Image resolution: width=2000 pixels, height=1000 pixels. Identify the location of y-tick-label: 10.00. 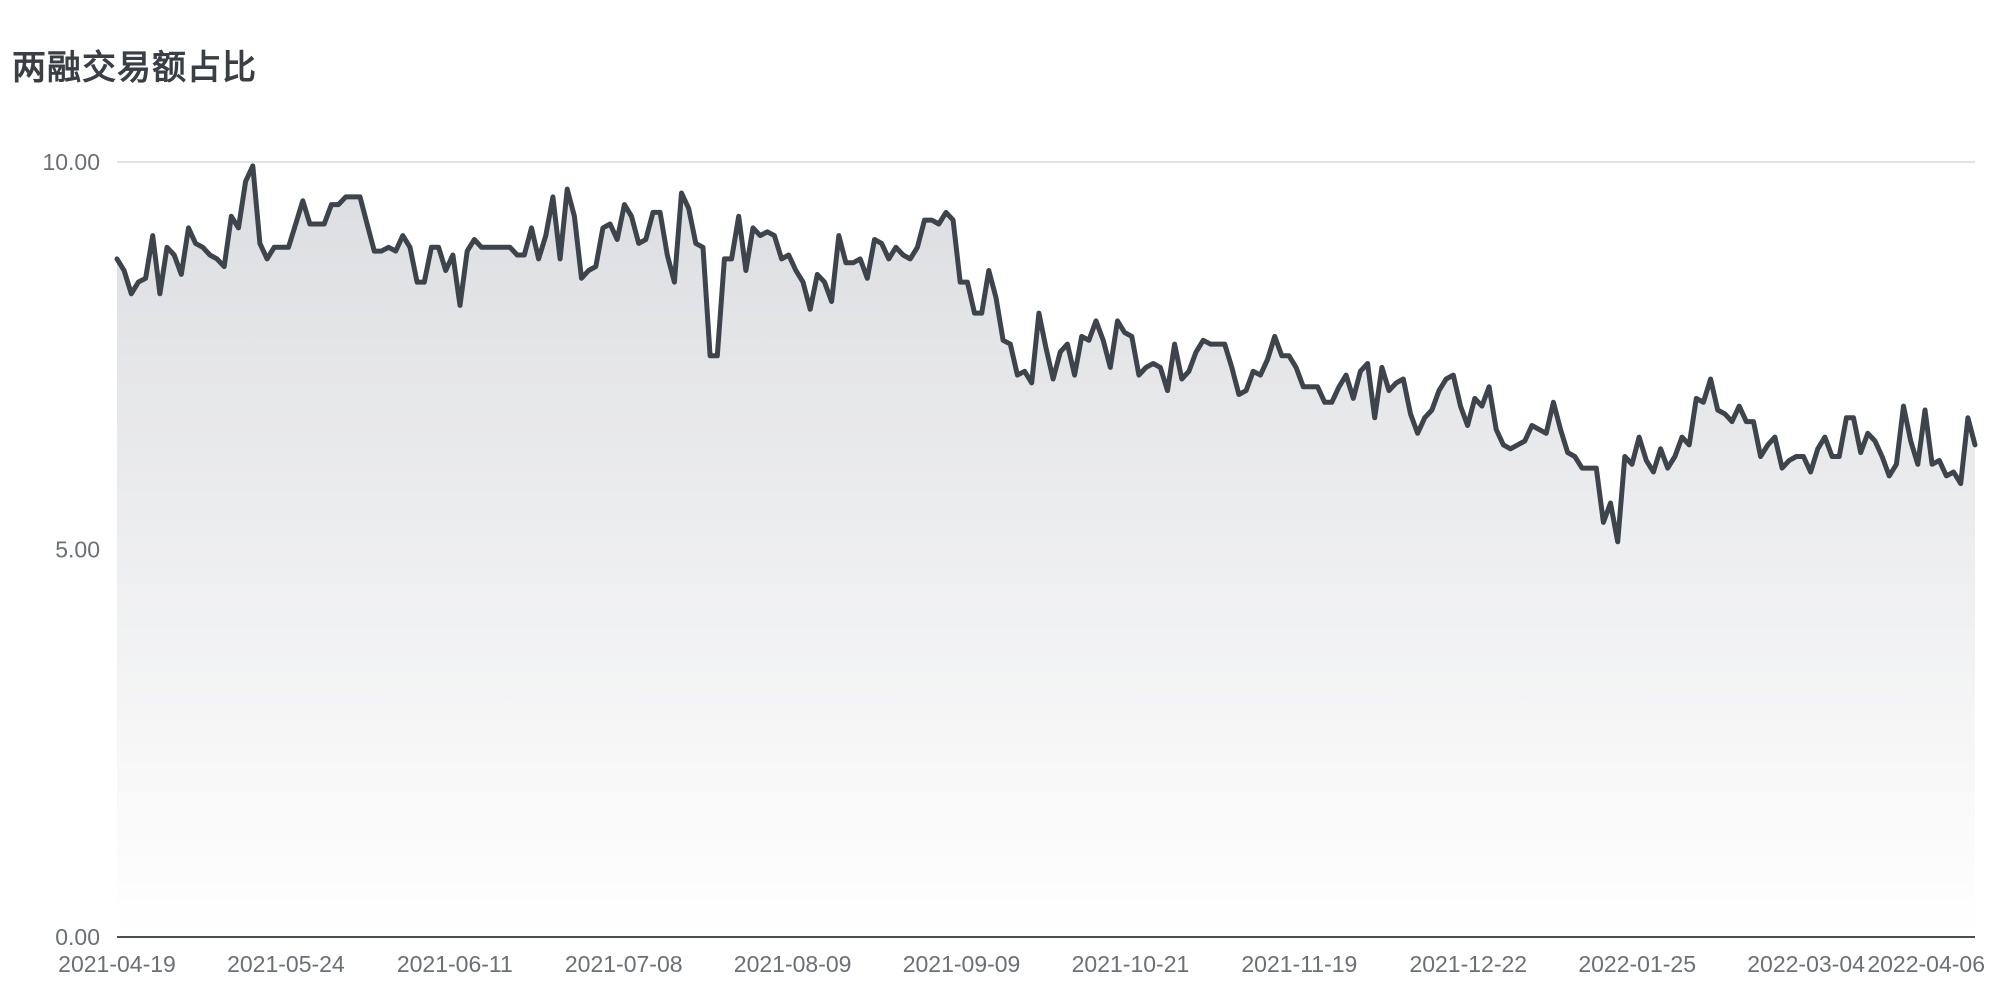
(71, 162).